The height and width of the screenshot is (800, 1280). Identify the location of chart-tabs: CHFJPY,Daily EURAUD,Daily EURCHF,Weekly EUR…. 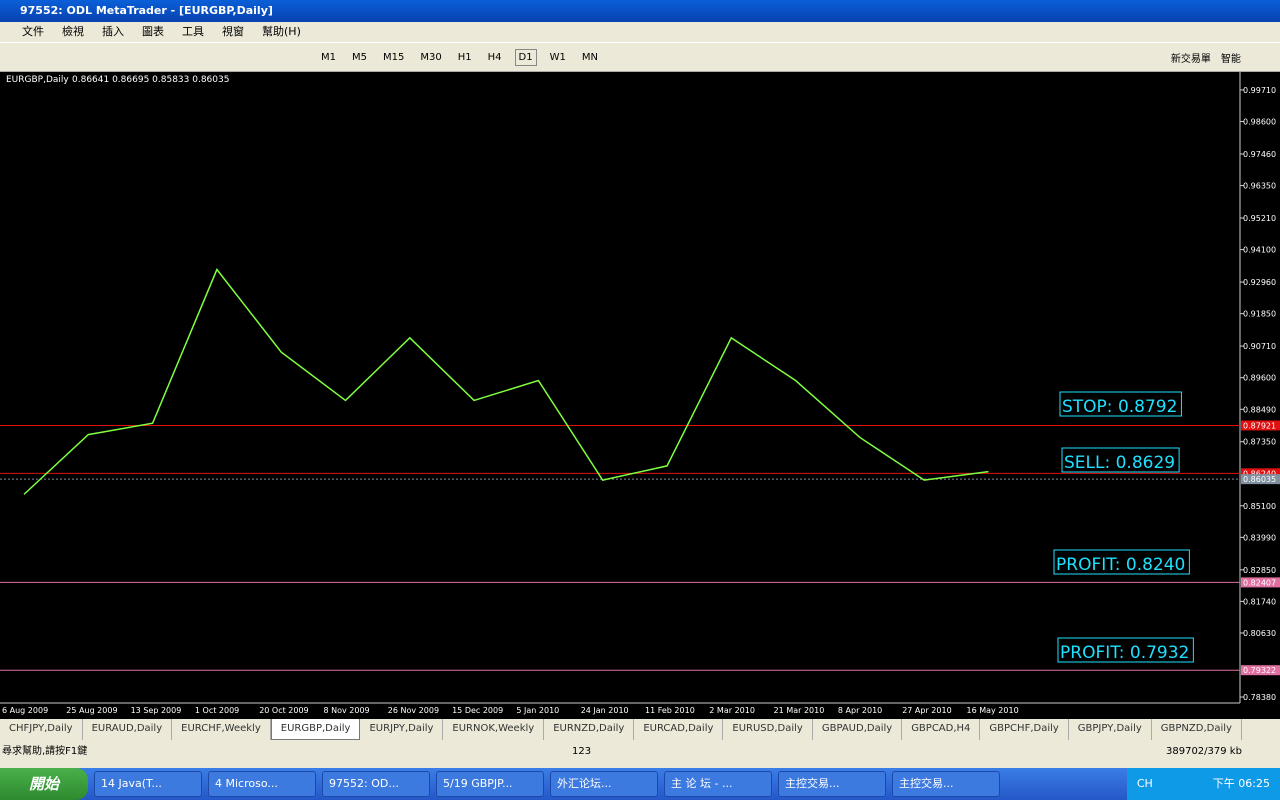
(640, 729).